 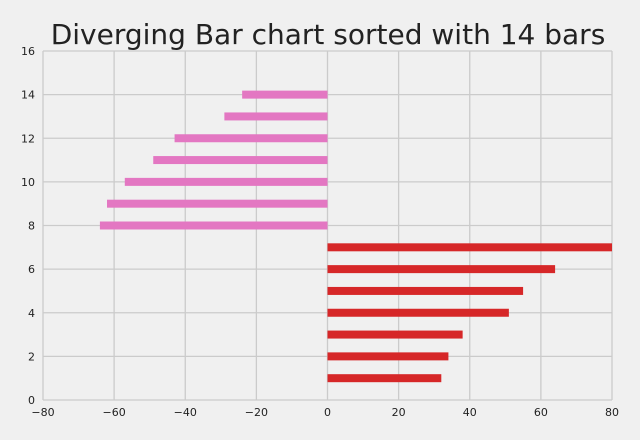 What do you see at coordinates (28, 51) in the screenshot?
I see `y-tick-label: 16` at bounding box center [28, 51].